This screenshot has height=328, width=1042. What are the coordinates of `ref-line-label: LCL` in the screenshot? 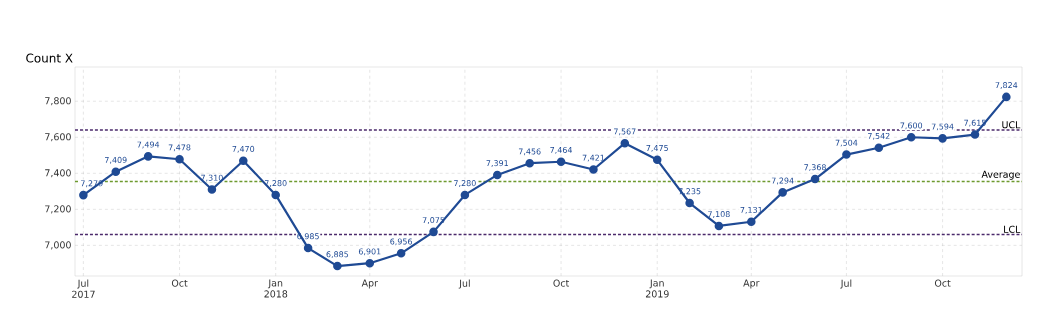 It's located at (1012, 229).